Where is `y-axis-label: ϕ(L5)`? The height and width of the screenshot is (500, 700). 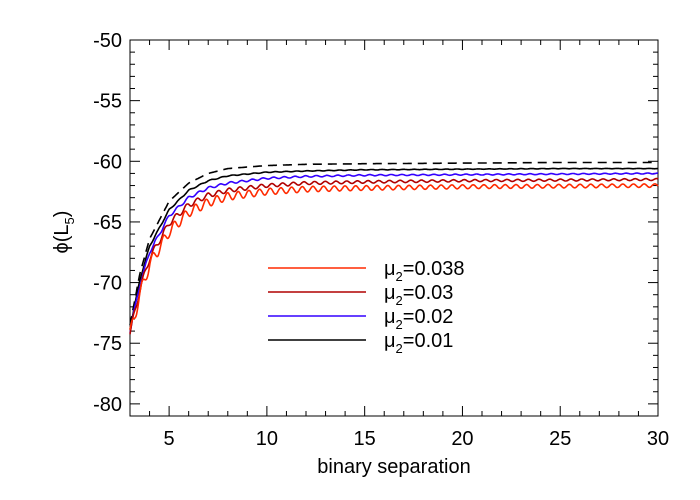
y-axis-label: ϕ(L5) is located at coordinates (64, 232).